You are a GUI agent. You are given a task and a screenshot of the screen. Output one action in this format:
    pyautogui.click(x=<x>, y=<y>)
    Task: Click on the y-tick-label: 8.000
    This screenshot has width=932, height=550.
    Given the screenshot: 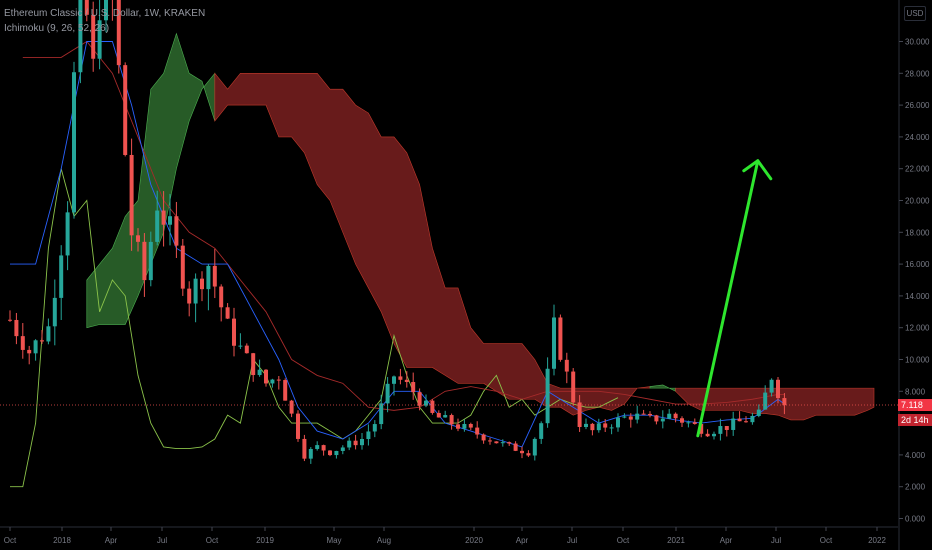 What is the action you would take?
    pyautogui.click(x=915, y=391)
    